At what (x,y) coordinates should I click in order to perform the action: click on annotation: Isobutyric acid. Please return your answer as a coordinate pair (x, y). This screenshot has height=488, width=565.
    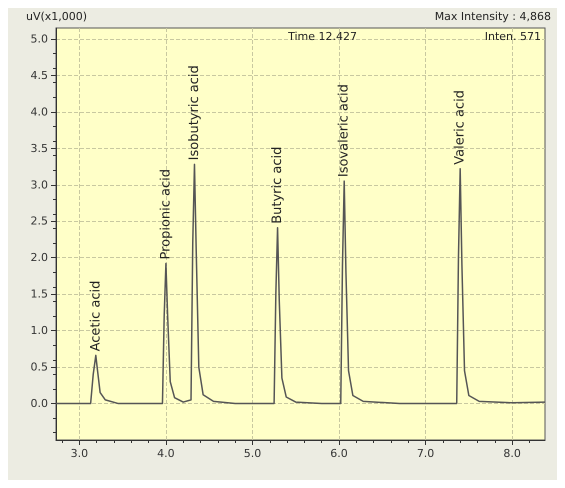
    Looking at the image, I should click on (194, 112).